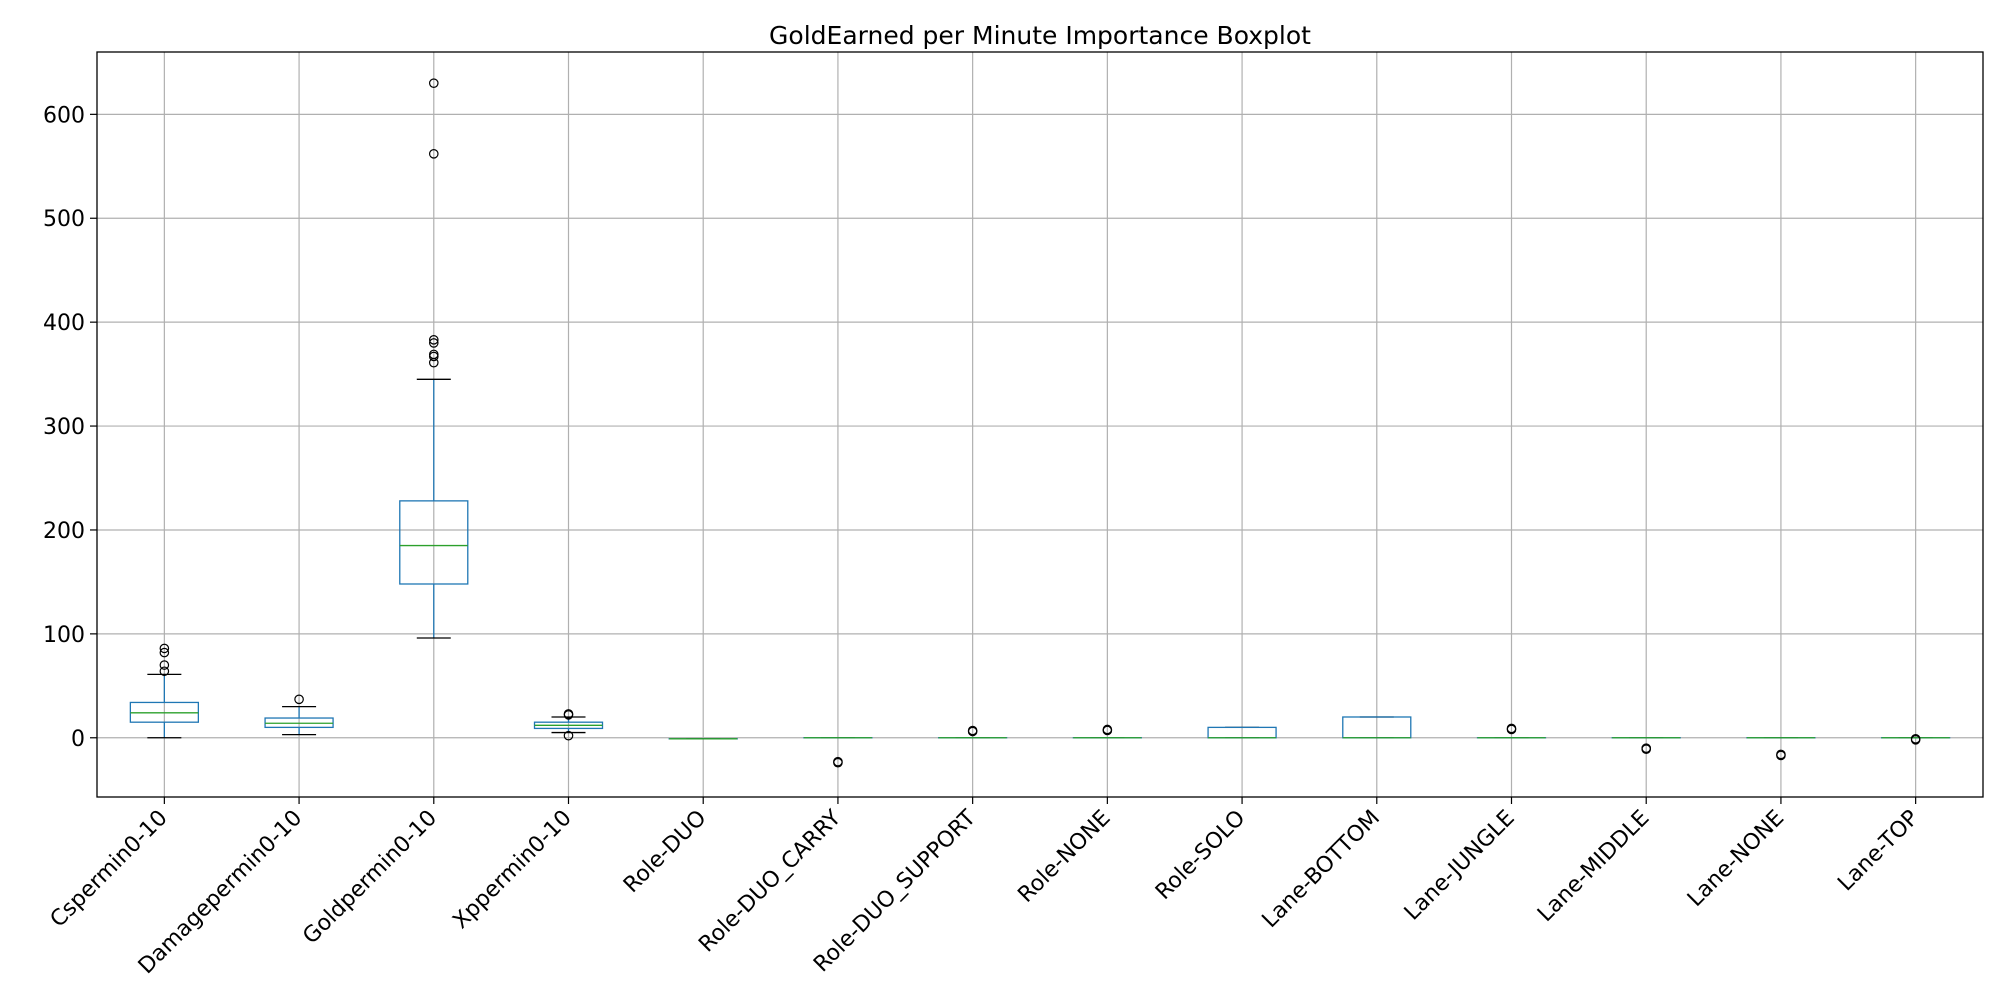 The width and height of the screenshot is (2000, 1000). Describe the element at coordinates (109, 869) in the screenshot. I see `x-tick-label: Cspermin0-10` at that location.